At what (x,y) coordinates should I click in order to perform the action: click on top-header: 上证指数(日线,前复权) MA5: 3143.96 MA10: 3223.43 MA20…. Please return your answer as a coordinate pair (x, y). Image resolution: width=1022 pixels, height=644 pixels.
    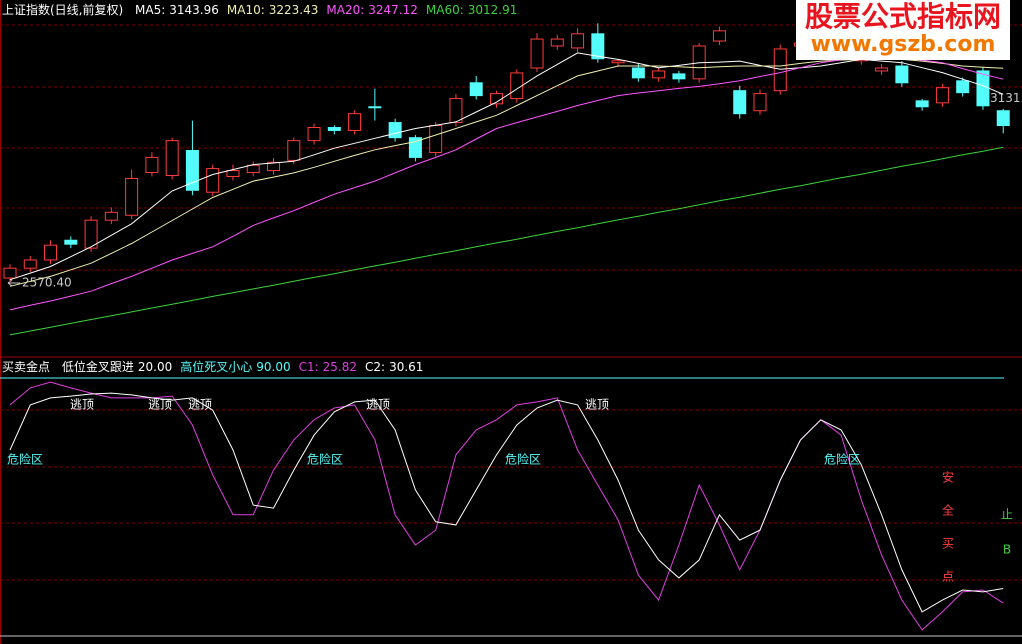
    Looking at the image, I should click on (263, 10).